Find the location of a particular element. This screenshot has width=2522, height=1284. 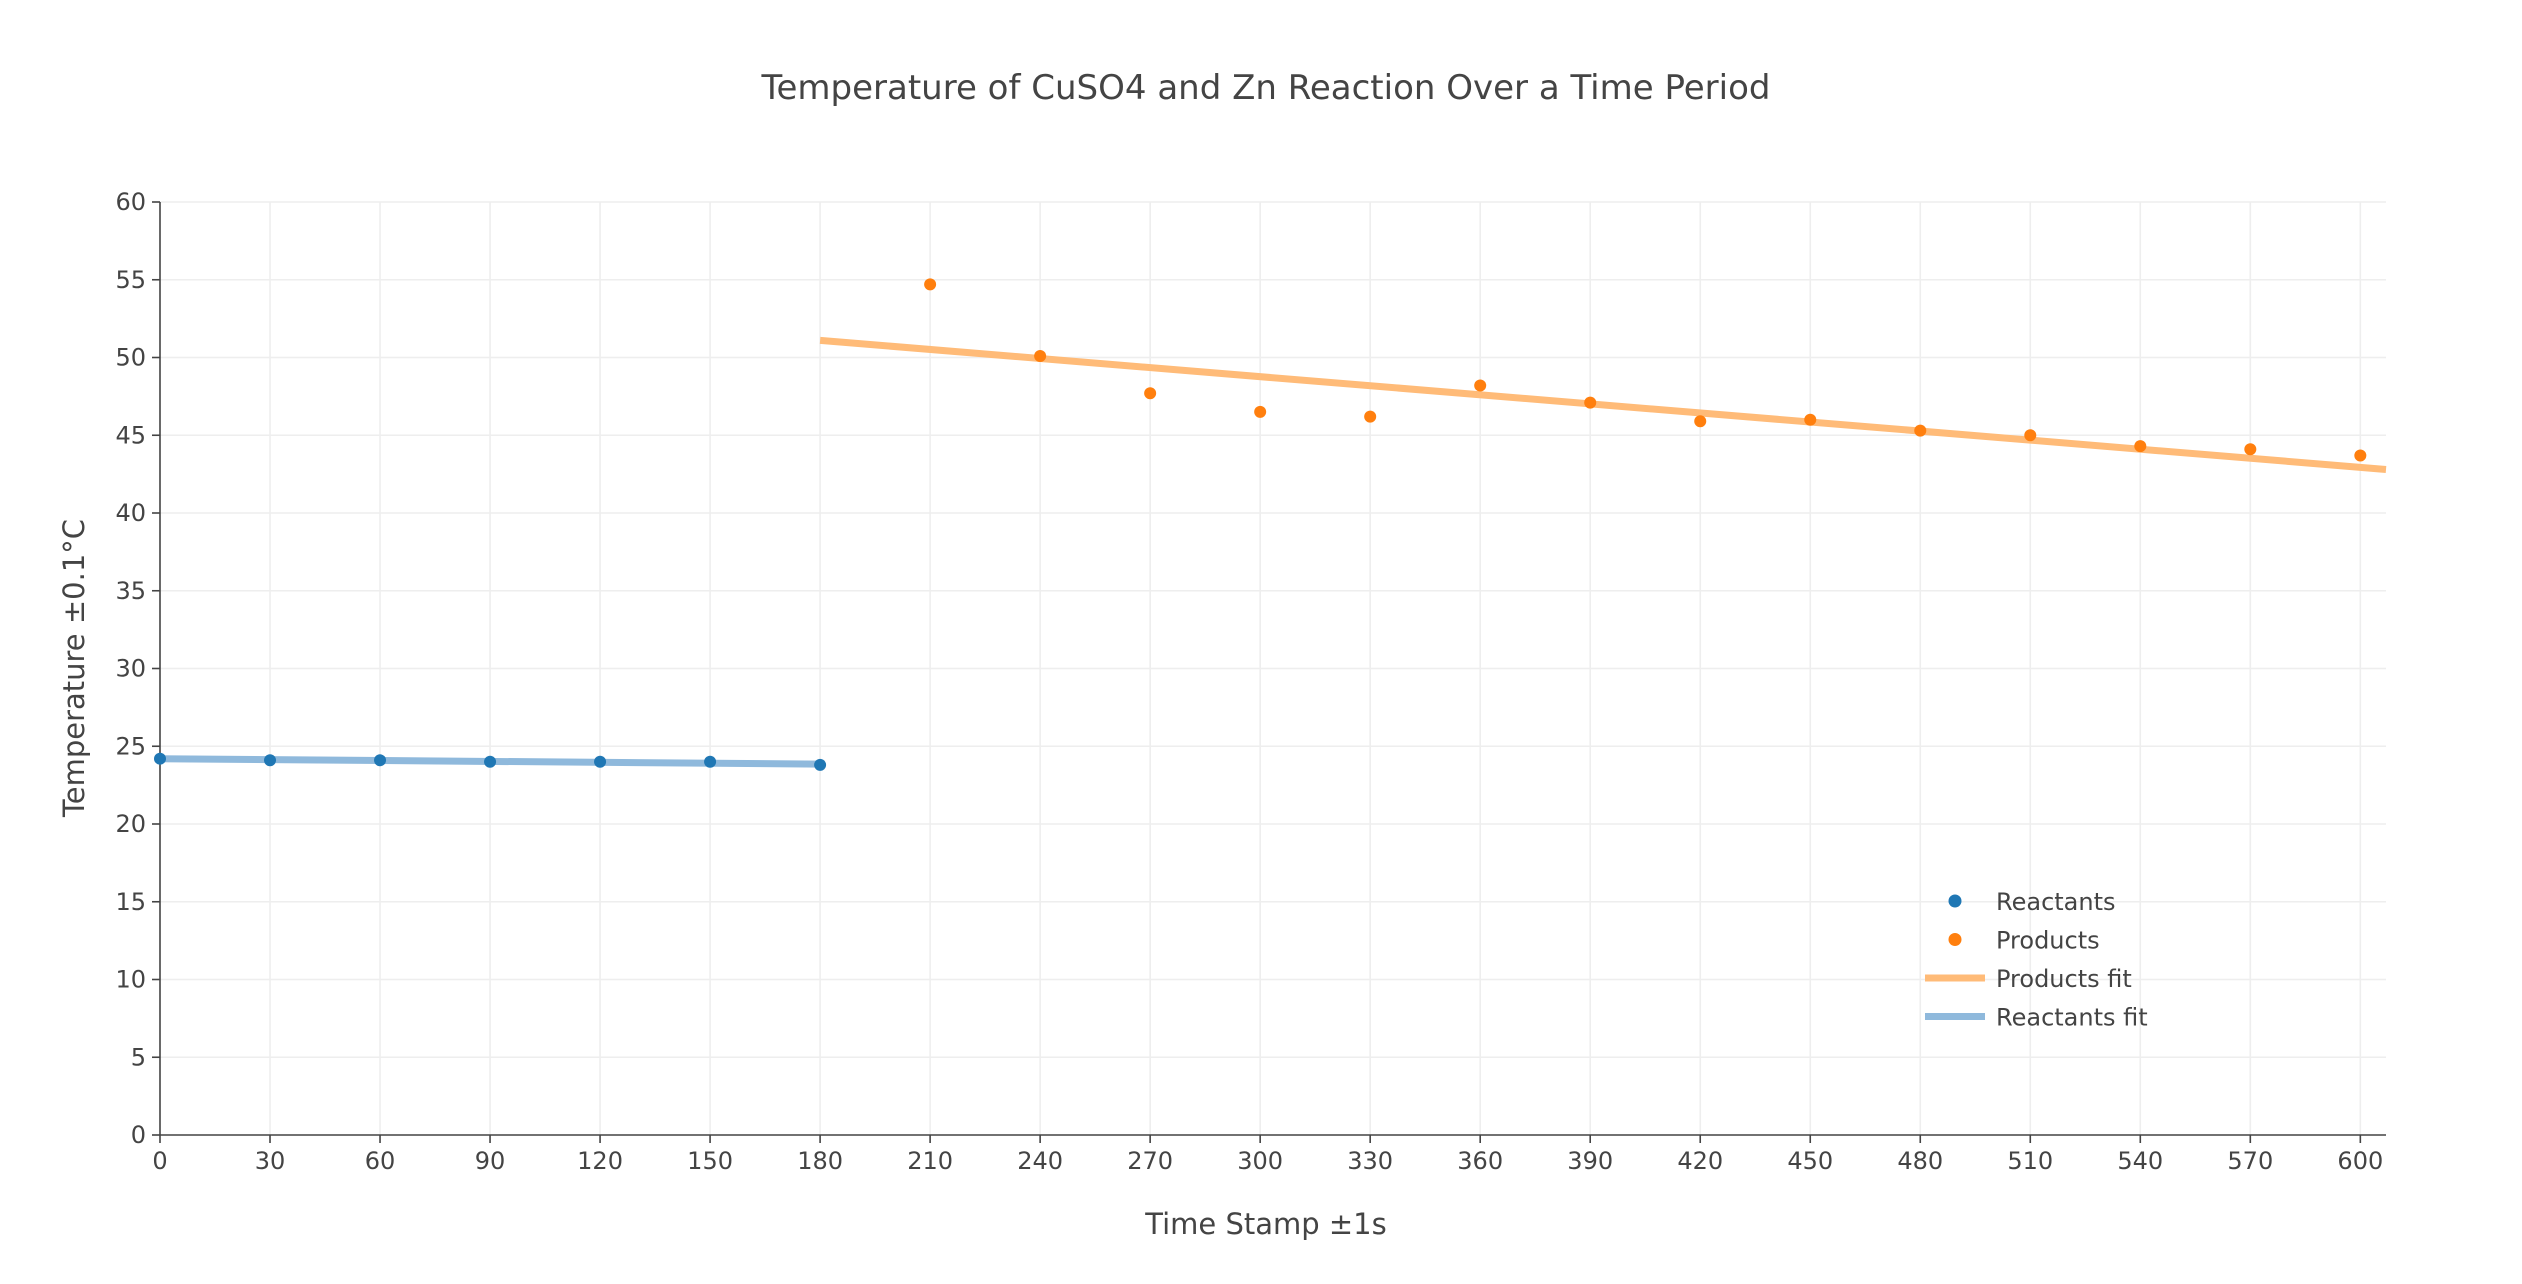

x-tick-label: 450 is located at coordinates (1810, 1161).